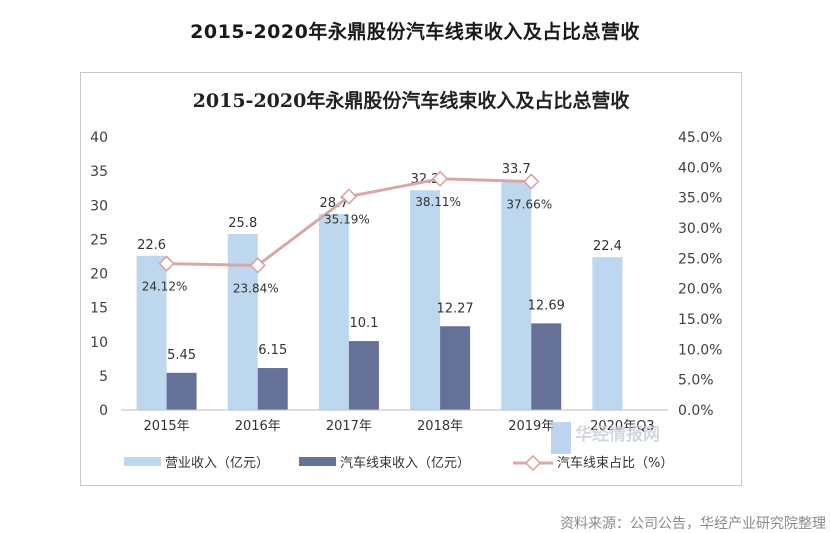 The width and height of the screenshot is (830, 533). Describe the element at coordinates (700, 259) in the screenshot. I see `y2-tick-label: 25.0%` at that location.